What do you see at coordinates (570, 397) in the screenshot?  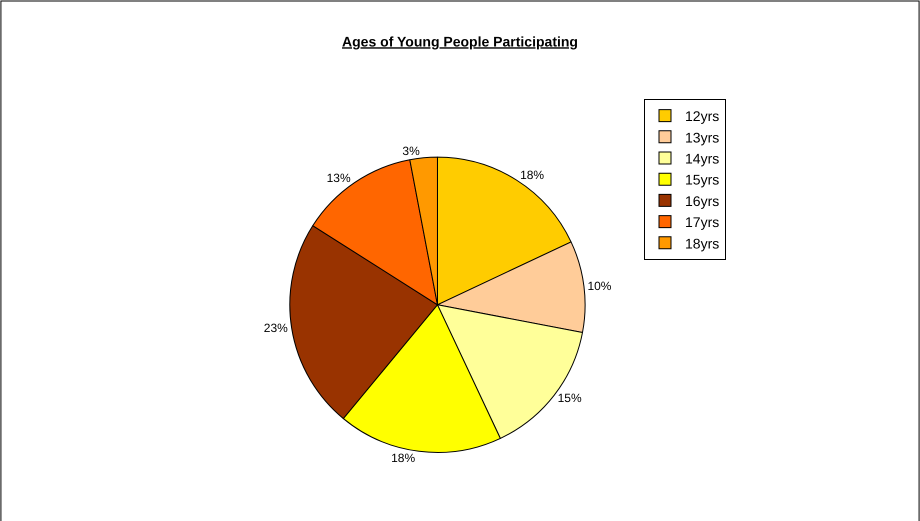 I see `data-label: 15%` at bounding box center [570, 397].